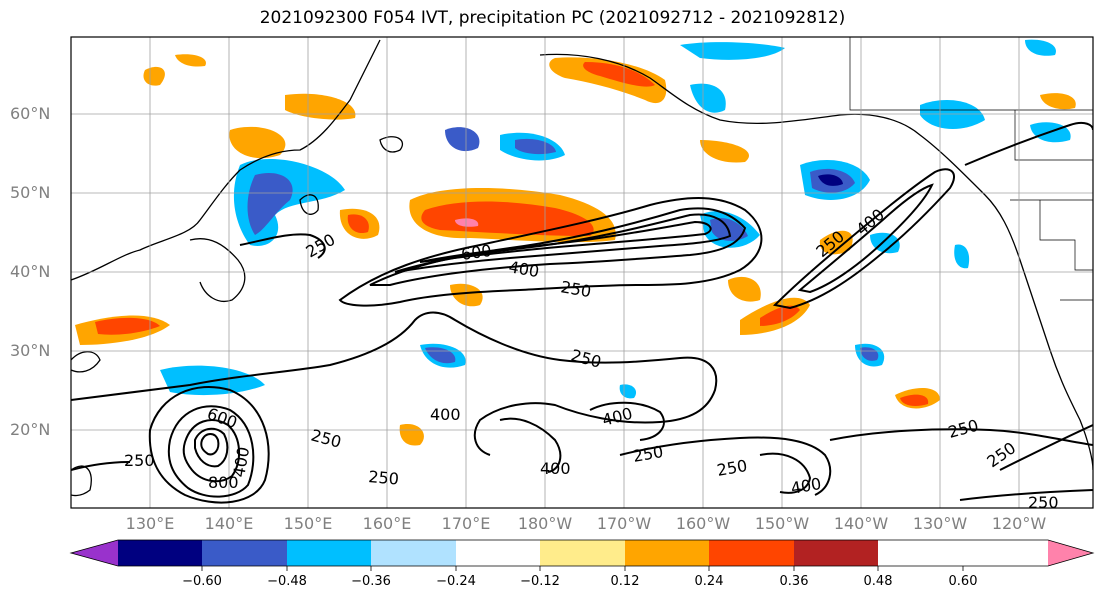 The height and width of the screenshot is (601, 1105). What do you see at coordinates (1019, 523) in the screenshot?
I see `lon-label-120w: 120°W` at bounding box center [1019, 523].